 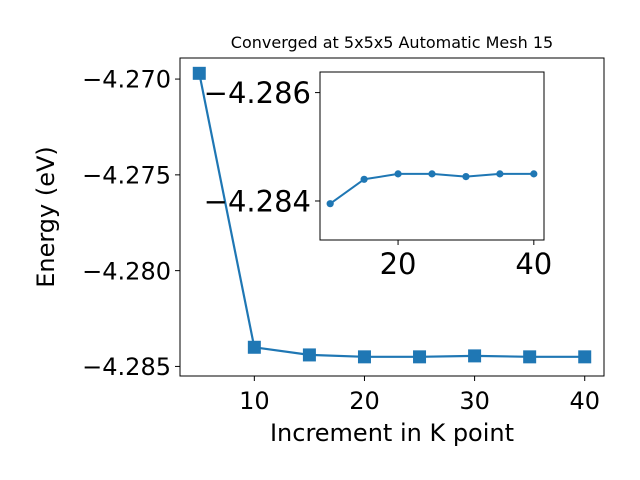 What do you see at coordinates (131, 223) in the screenshot?
I see `main-y-ticks: −4.270 −4.275 −4.280 −4.285` at bounding box center [131, 223].